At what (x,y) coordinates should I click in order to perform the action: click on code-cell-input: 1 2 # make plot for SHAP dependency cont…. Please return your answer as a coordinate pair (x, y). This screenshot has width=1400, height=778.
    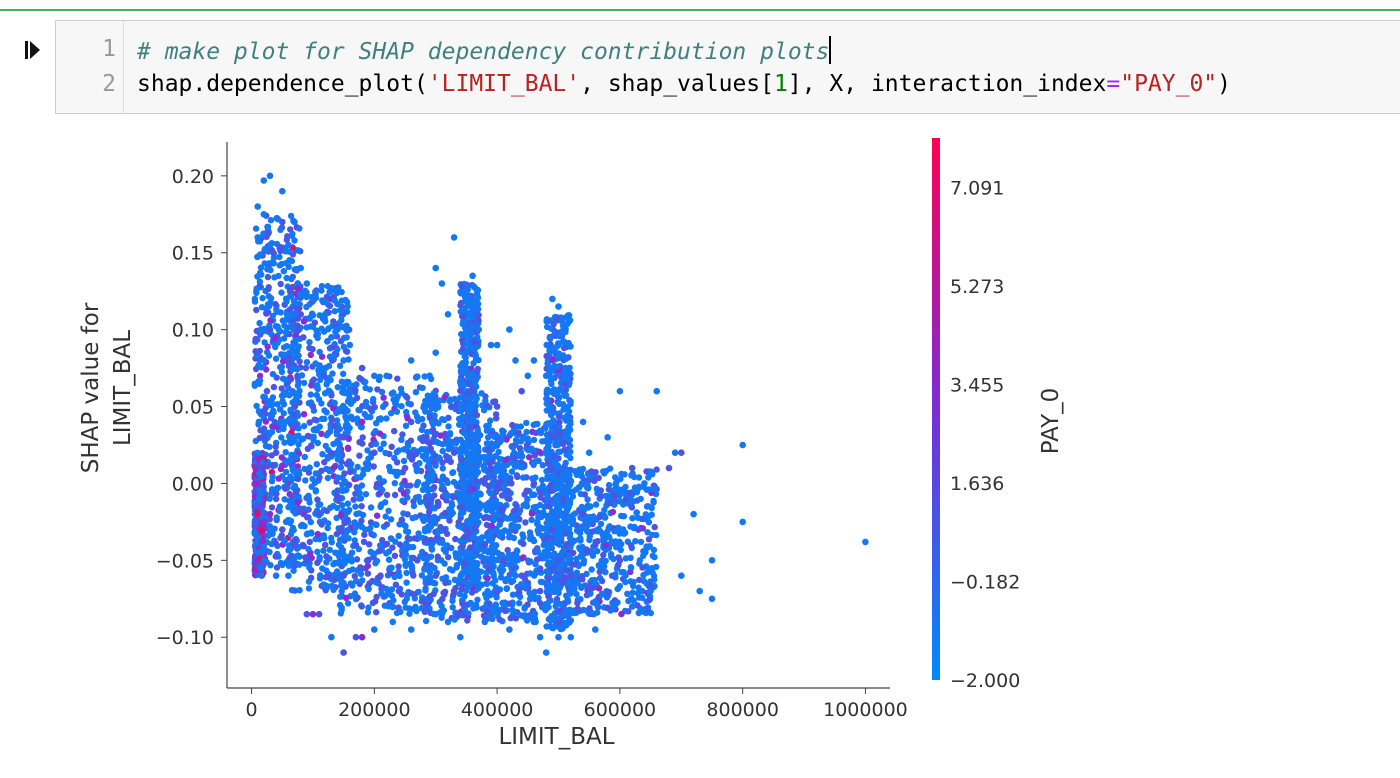
    Looking at the image, I should click on (727, 67).